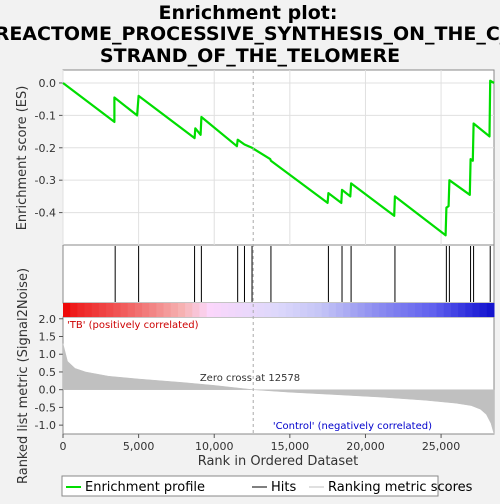 The height and width of the screenshot is (504, 500). Describe the element at coordinates (250, 378) in the screenshot. I see `zero-cross-label: Zero cross at 12578` at that location.